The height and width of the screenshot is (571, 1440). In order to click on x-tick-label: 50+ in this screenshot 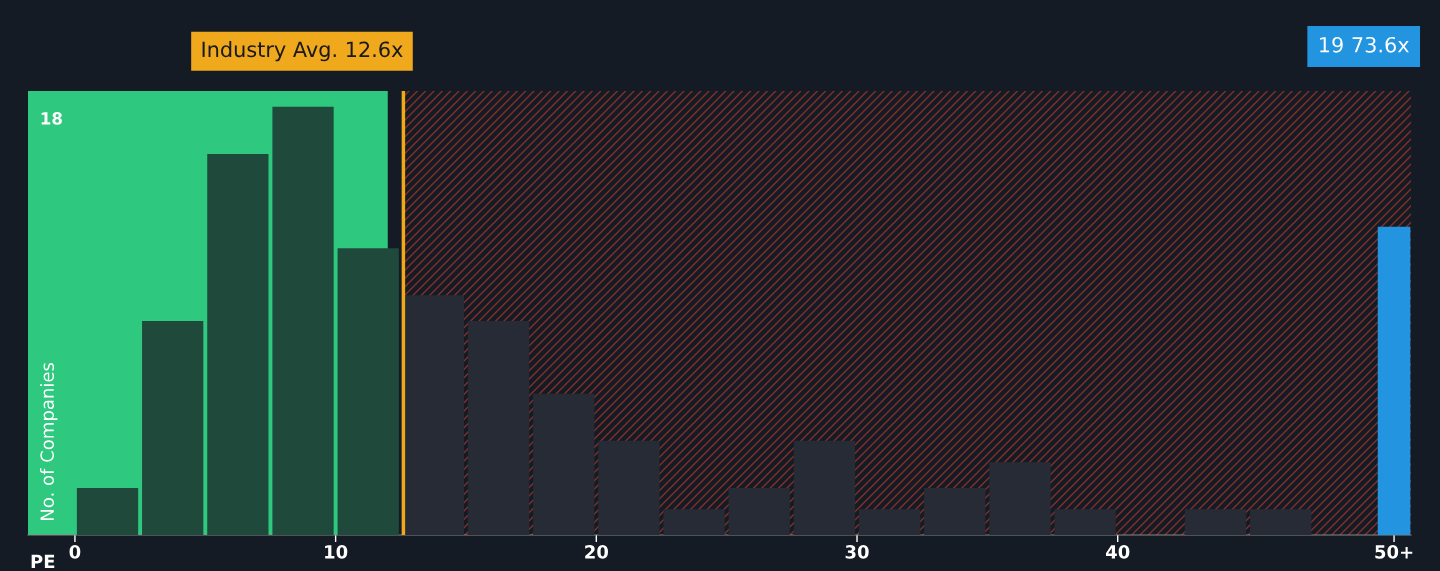, I will do `click(1394, 552)`.